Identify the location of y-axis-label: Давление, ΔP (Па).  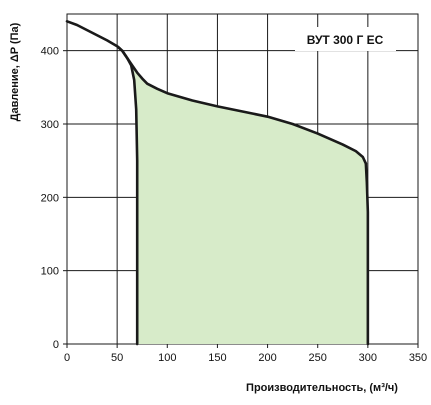
(15, 71).